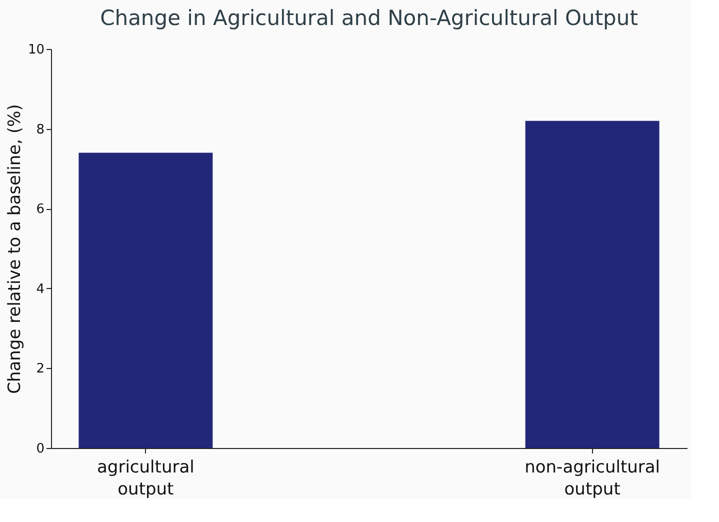  I want to click on y-tick-label: 10, so click(36, 50).